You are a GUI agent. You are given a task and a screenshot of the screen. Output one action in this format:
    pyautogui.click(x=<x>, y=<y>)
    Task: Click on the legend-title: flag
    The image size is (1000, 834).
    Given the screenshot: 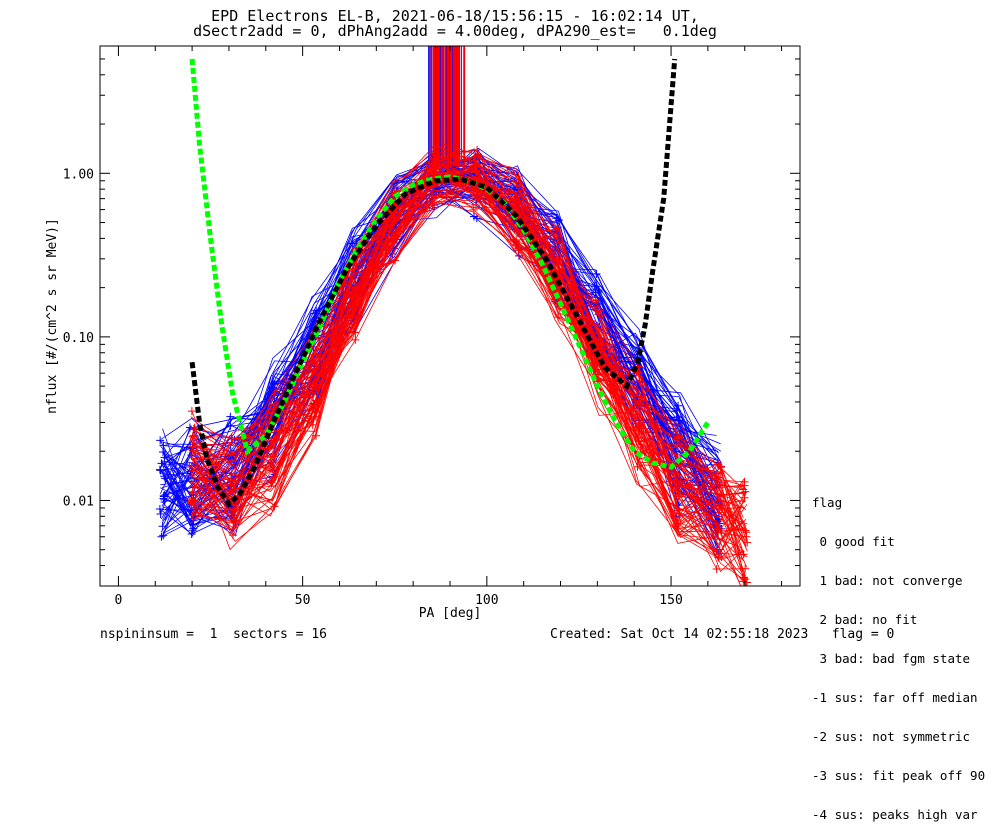 What is the action you would take?
    pyautogui.click(x=827, y=502)
    